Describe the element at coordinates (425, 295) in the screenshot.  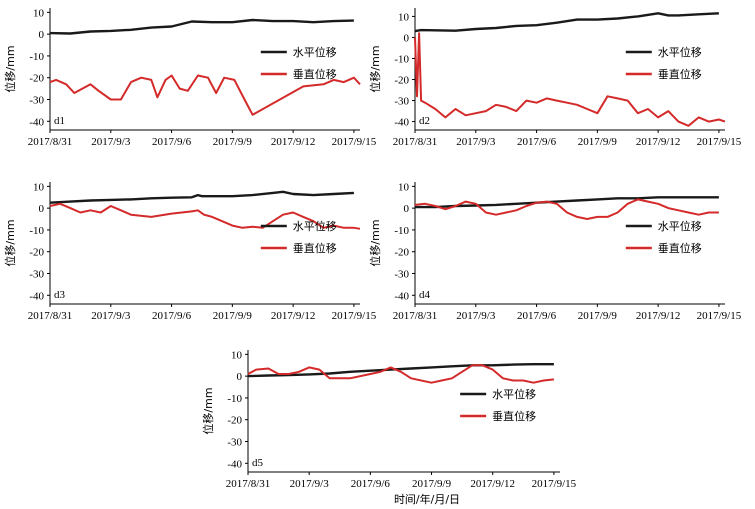
I see `panel-label: d4` at that location.